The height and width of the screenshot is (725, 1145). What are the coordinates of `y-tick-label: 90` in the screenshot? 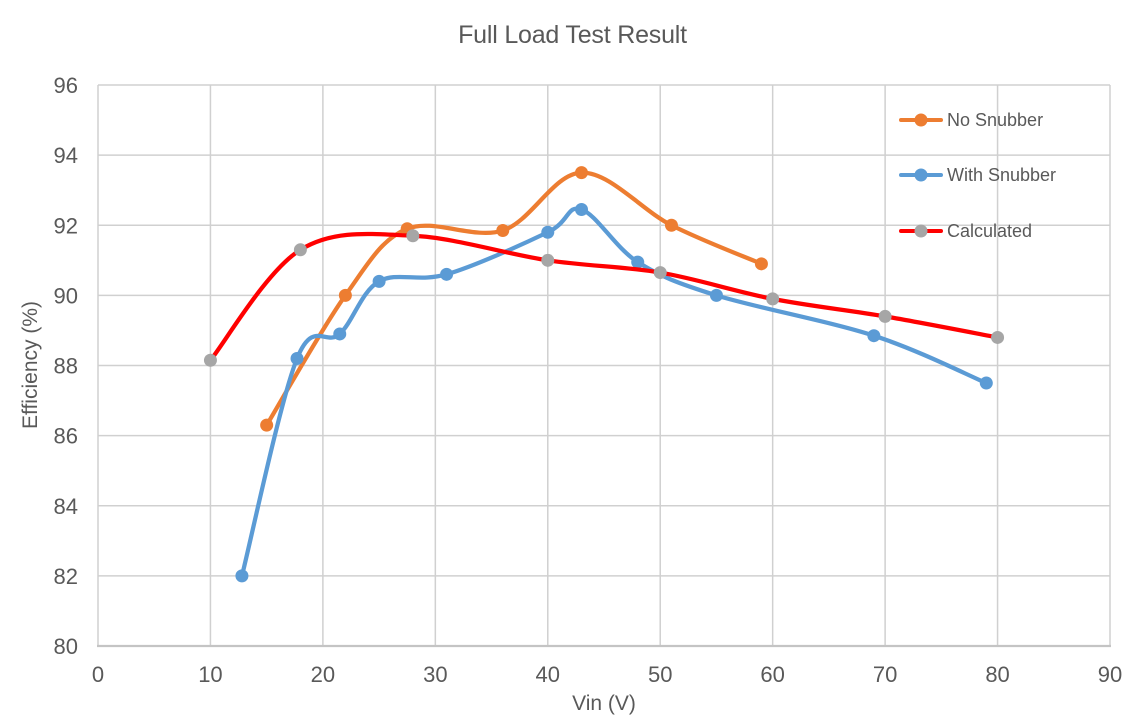 It's located at (66, 295).